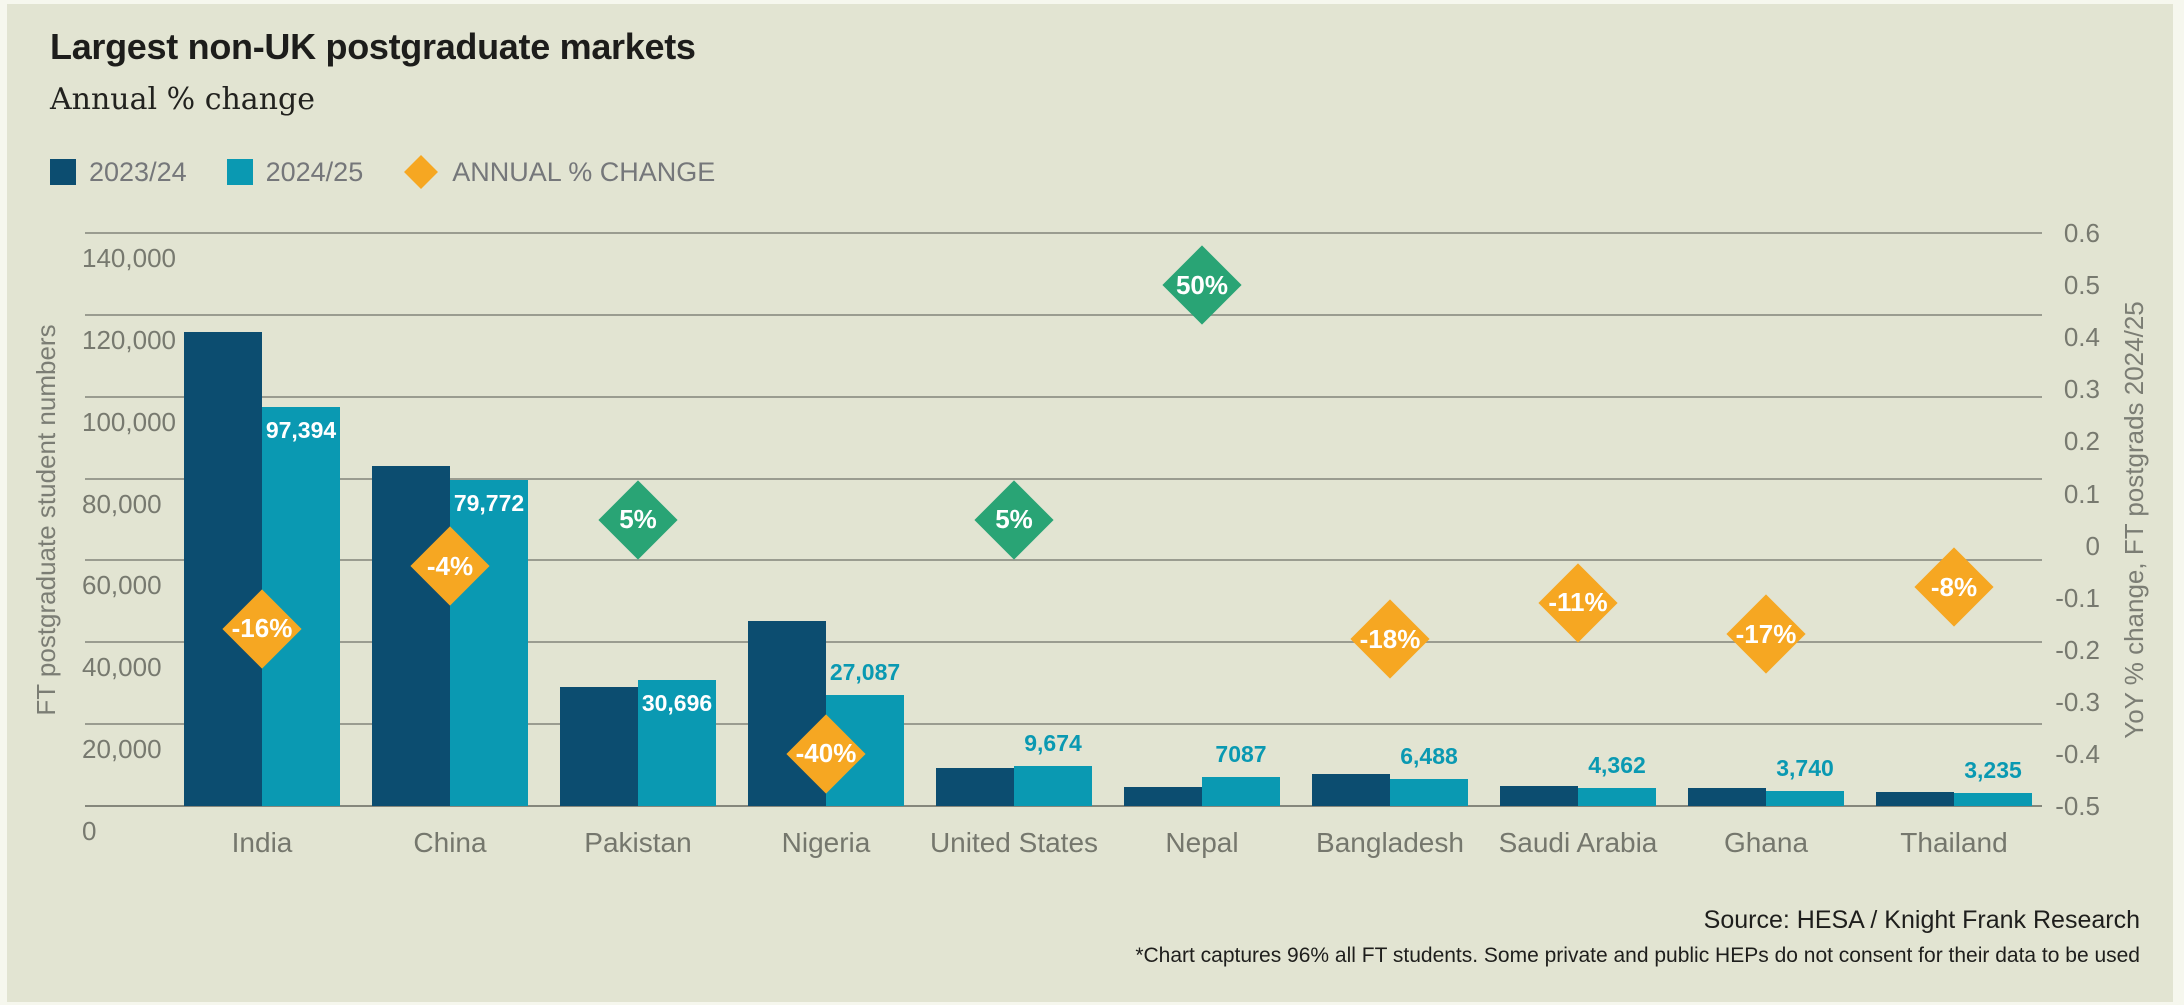 The width and height of the screenshot is (2184, 1005). I want to click on bar-2024-25-pakistan, so click(677, 743).